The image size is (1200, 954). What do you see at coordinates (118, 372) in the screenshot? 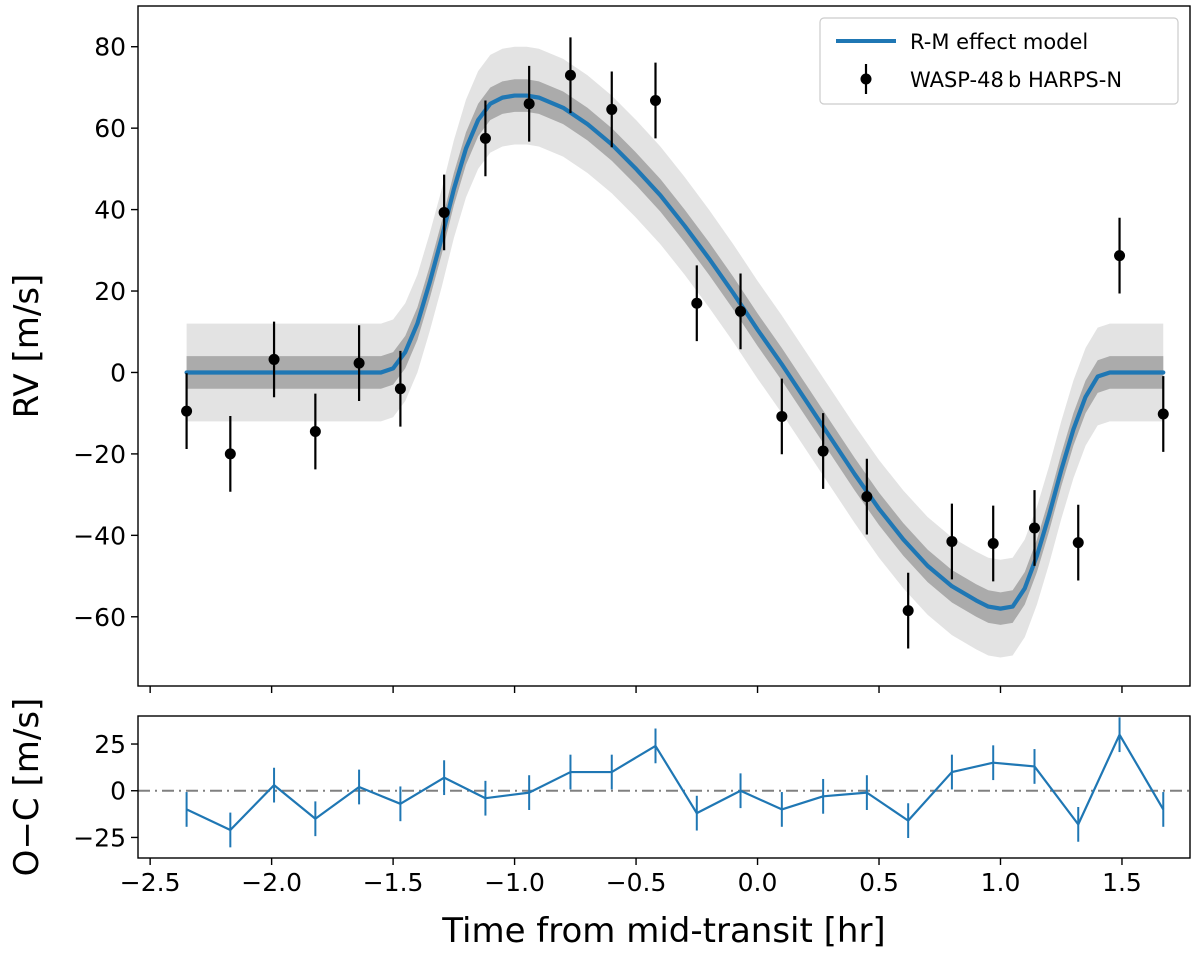
I see `rv-y-tick-label: 0` at bounding box center [118, 372].